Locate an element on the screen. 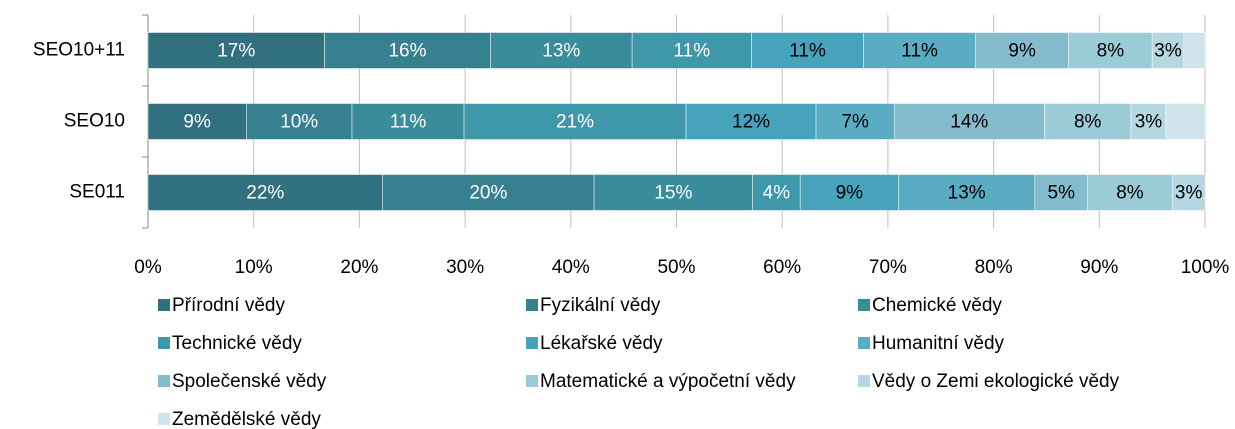  y-tick-label: SEO10+11 is located at coordinates (79, 50).